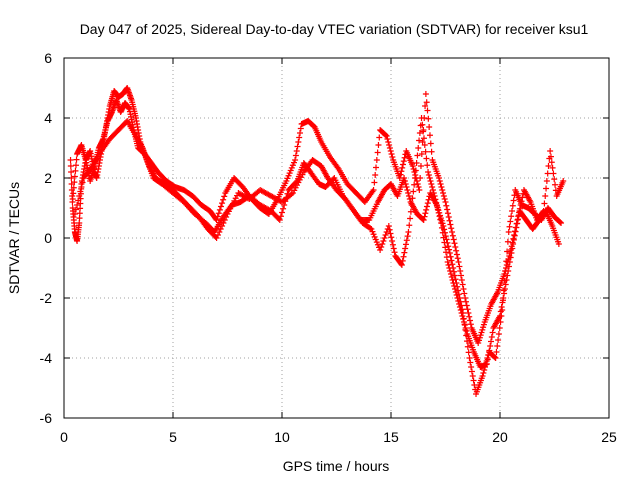 The image size is (640, 480). Describe the element at coordinates (173, 437) in the screenshot. I see `x-tick-label: 5` at that location.